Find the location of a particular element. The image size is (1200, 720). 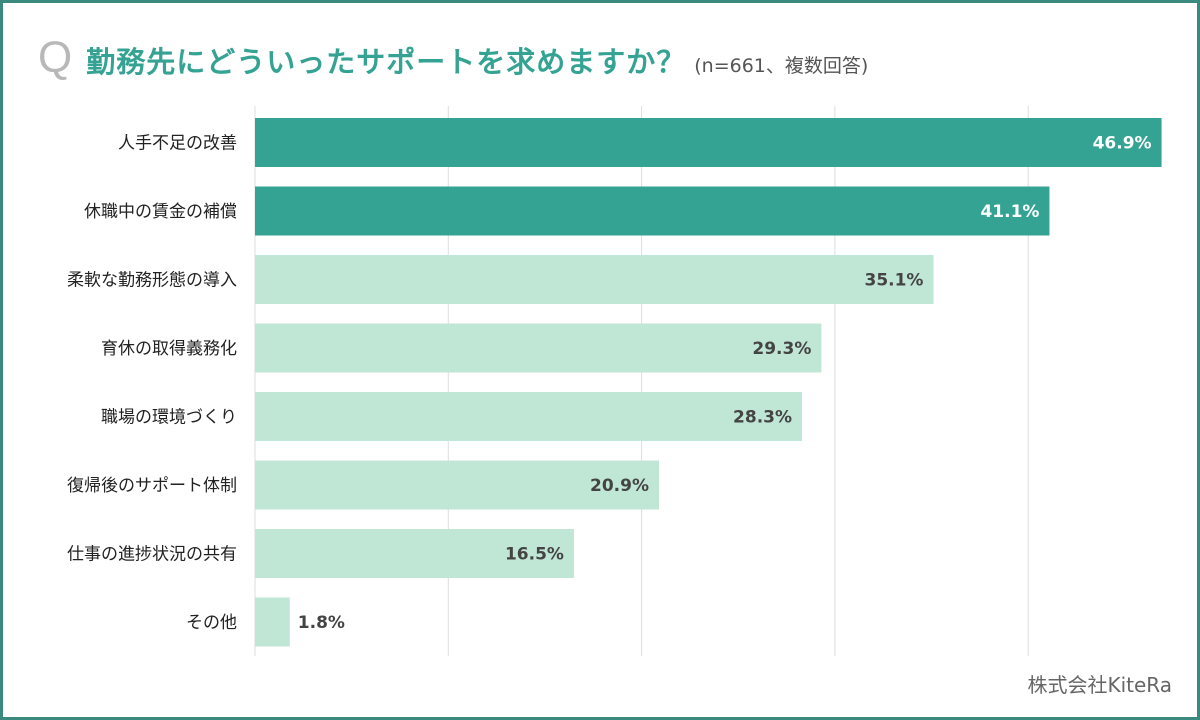

category-label: 休職中の賃金の補償 is located at coordinates (160, 212).